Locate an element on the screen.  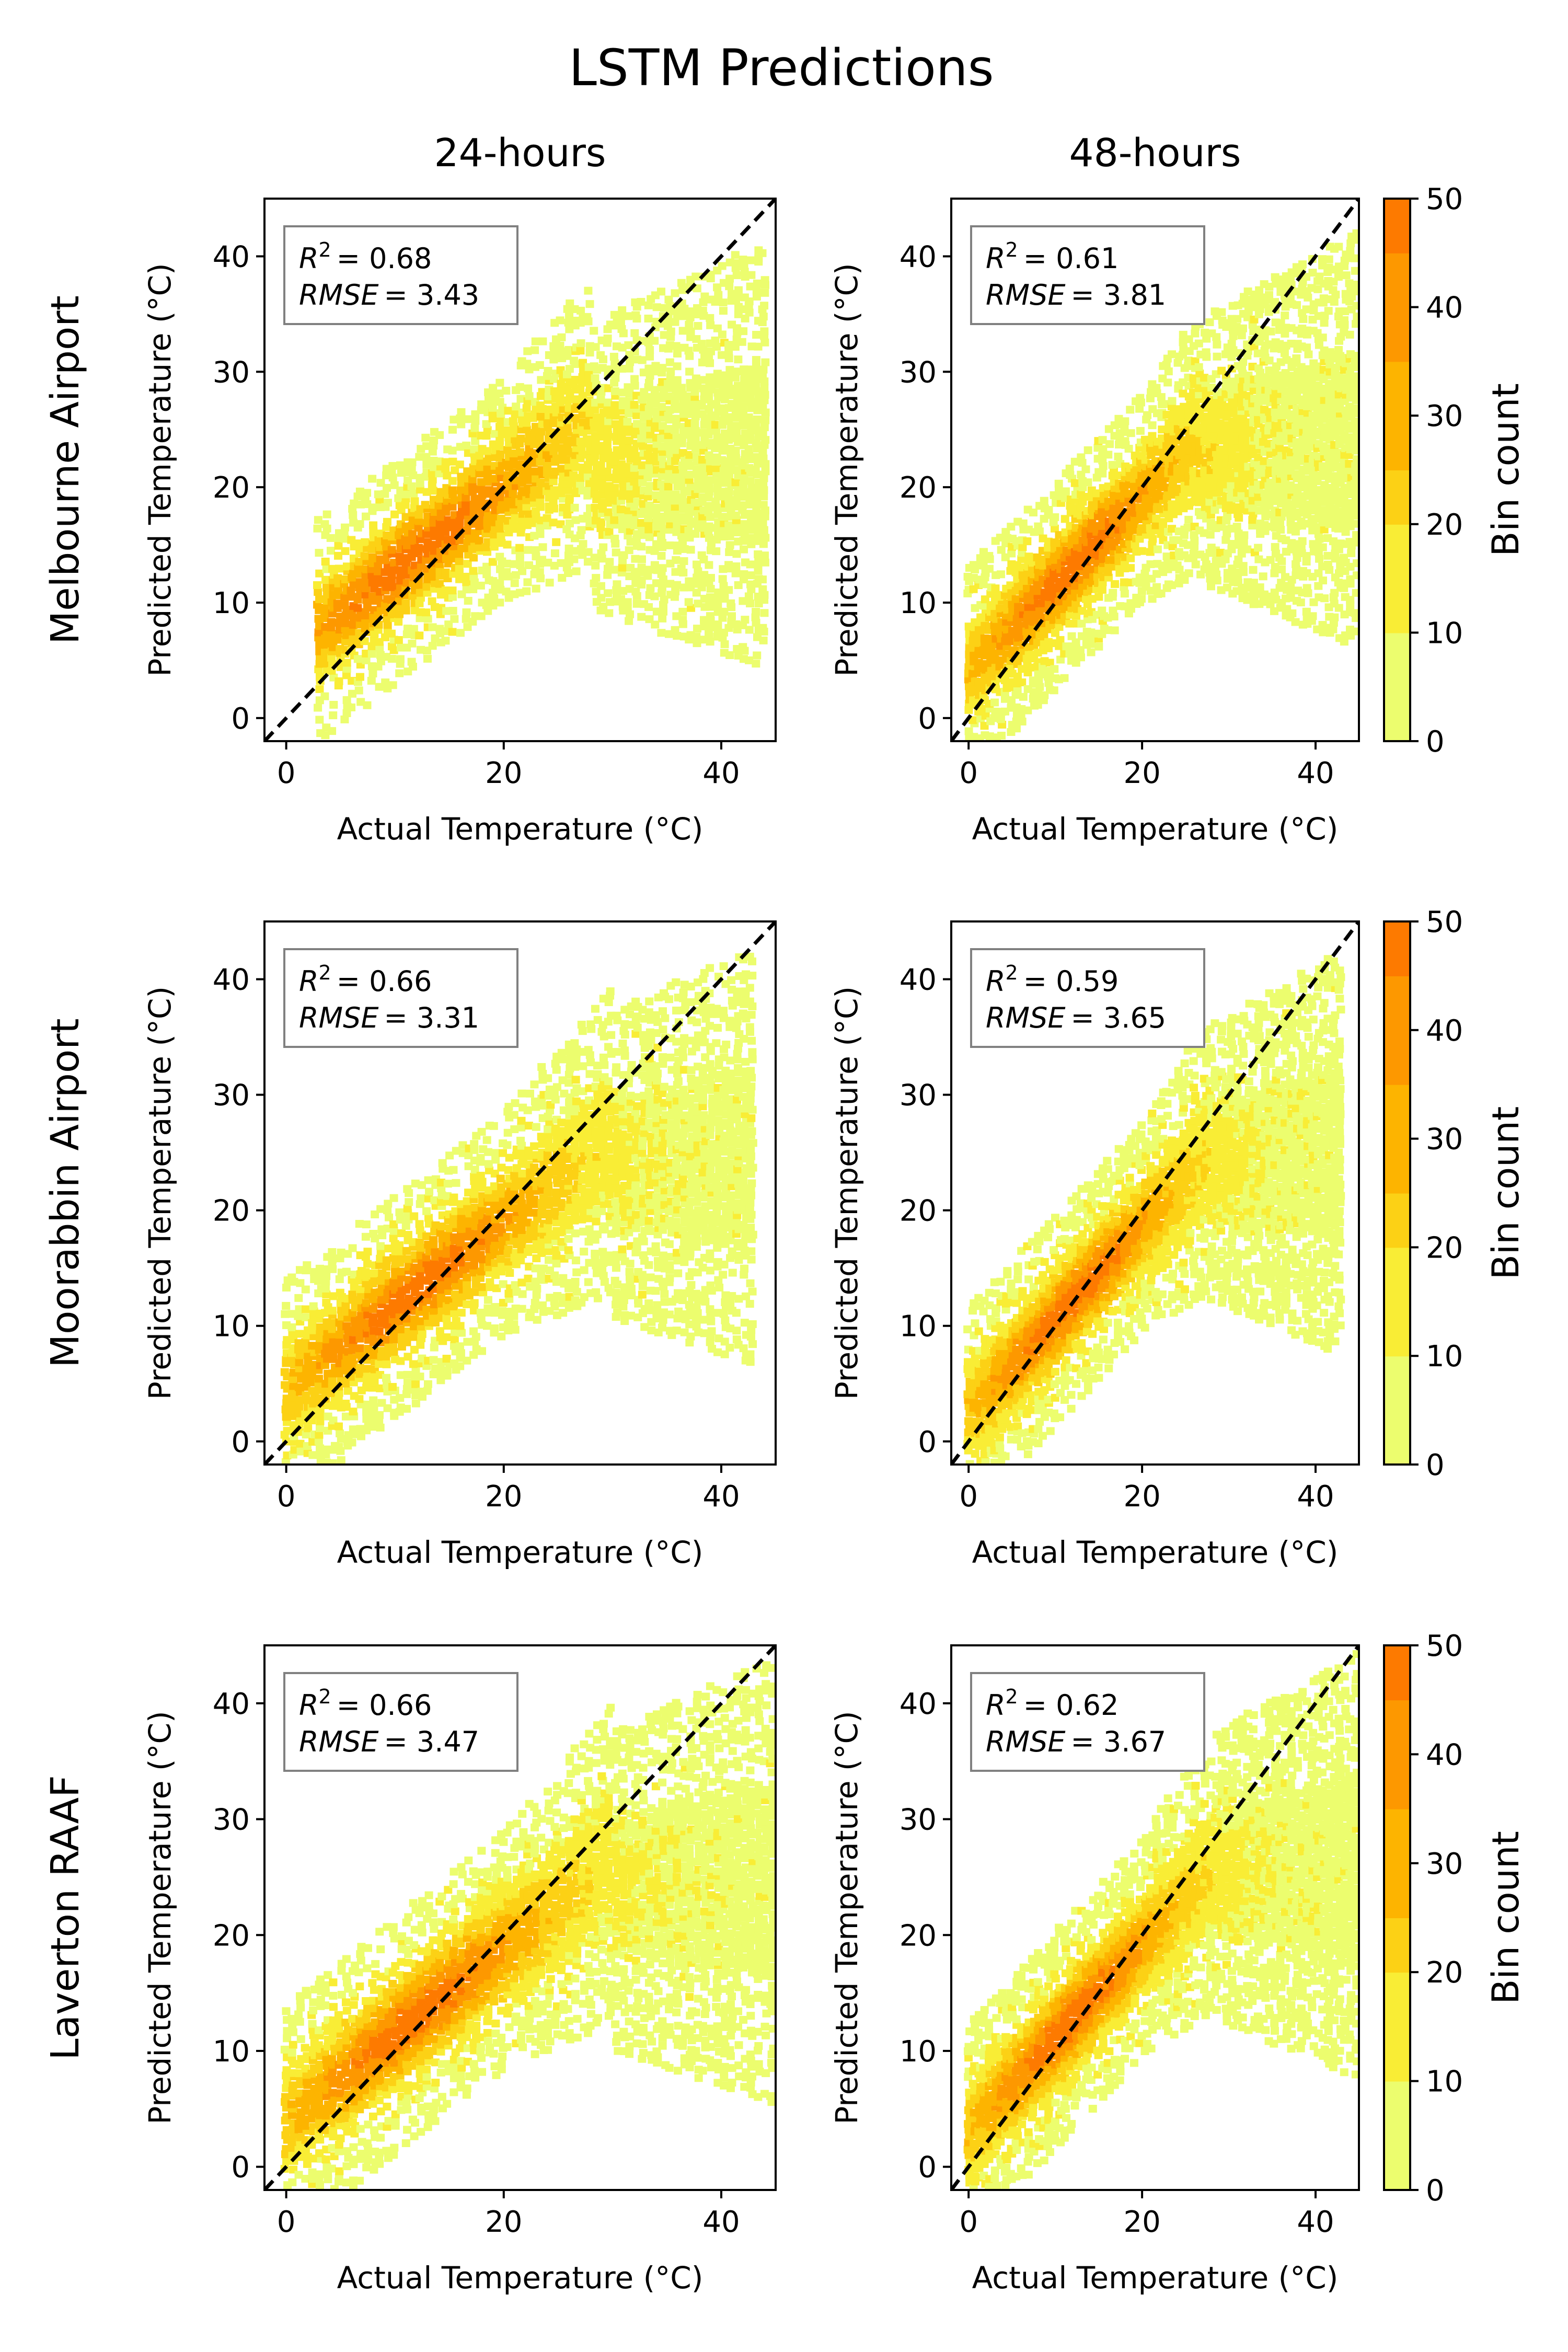
r2-value: = 0.59 is located at coordinates (1071, 981).